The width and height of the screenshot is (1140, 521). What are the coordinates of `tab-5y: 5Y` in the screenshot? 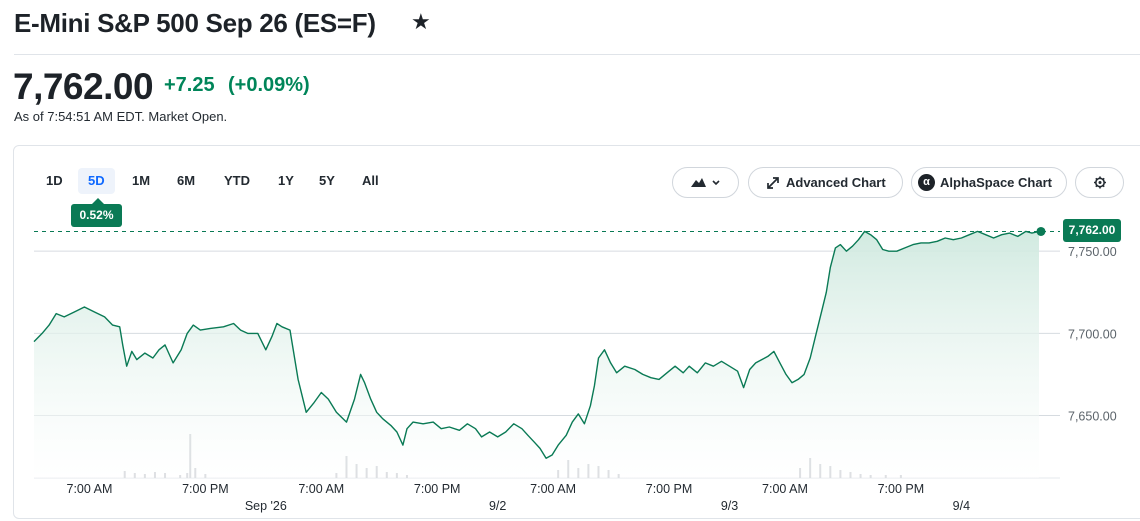 It's located at (327, 180).